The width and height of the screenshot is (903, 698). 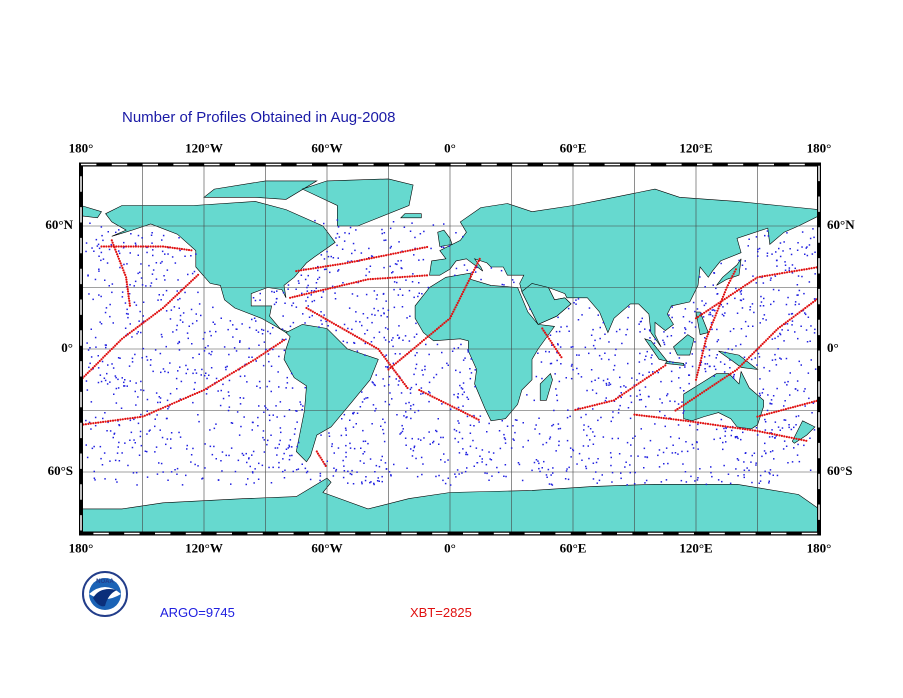 What do you see at coordinates (573, 547) in the screenshot?
I see `lon-label: 60°E` at bounding box center [573, 547].